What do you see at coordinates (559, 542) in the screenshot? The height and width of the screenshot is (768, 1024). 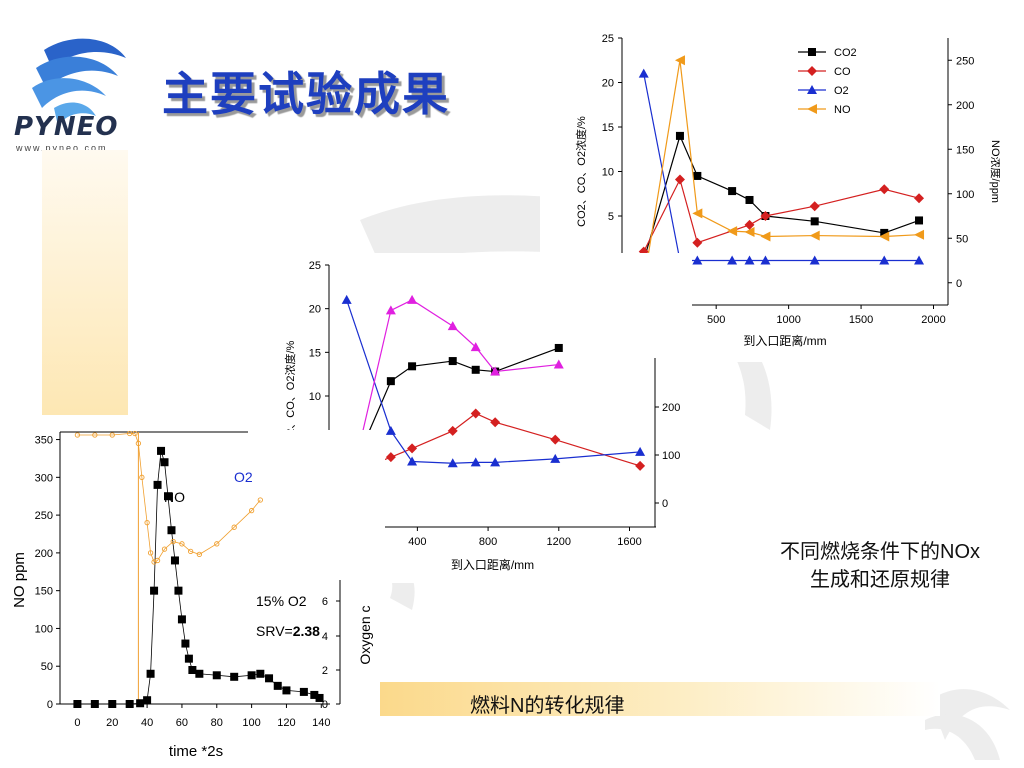 I see `x-tick-label: 1200` at bounding box center [559, 542].